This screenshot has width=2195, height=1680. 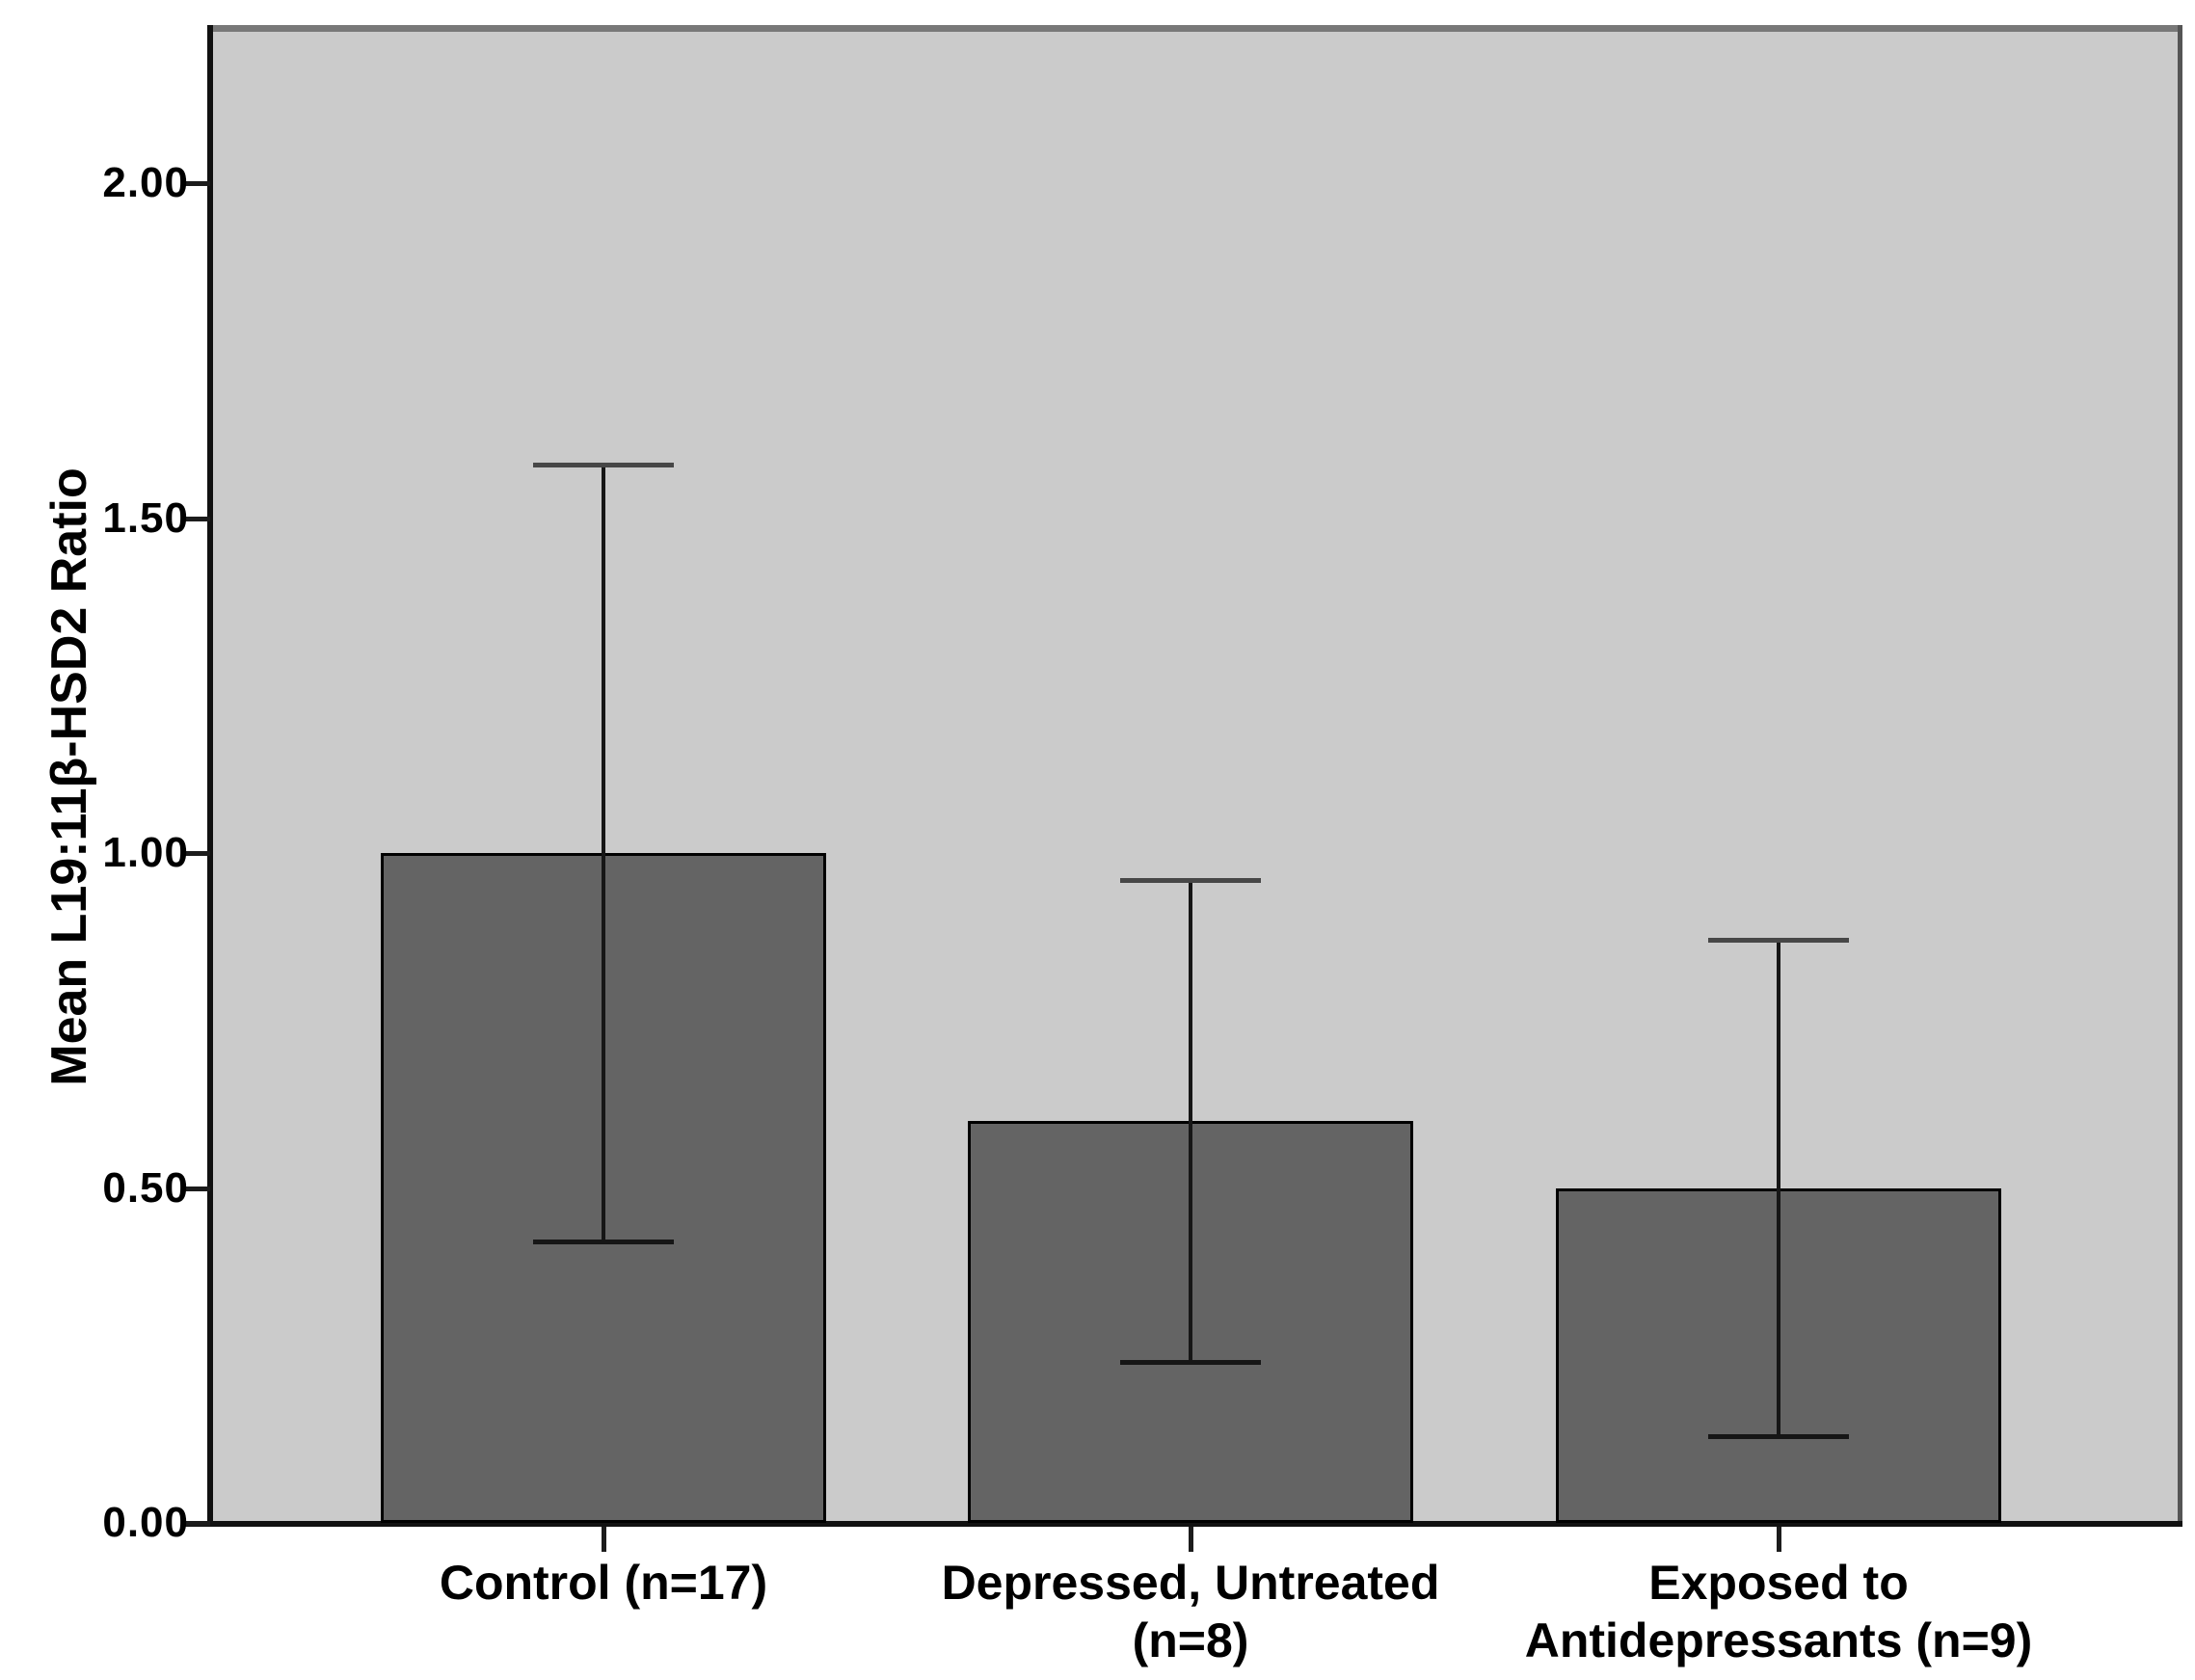 I want to click on x-category-label: Control (n=17), so click(x=603, y=1583).